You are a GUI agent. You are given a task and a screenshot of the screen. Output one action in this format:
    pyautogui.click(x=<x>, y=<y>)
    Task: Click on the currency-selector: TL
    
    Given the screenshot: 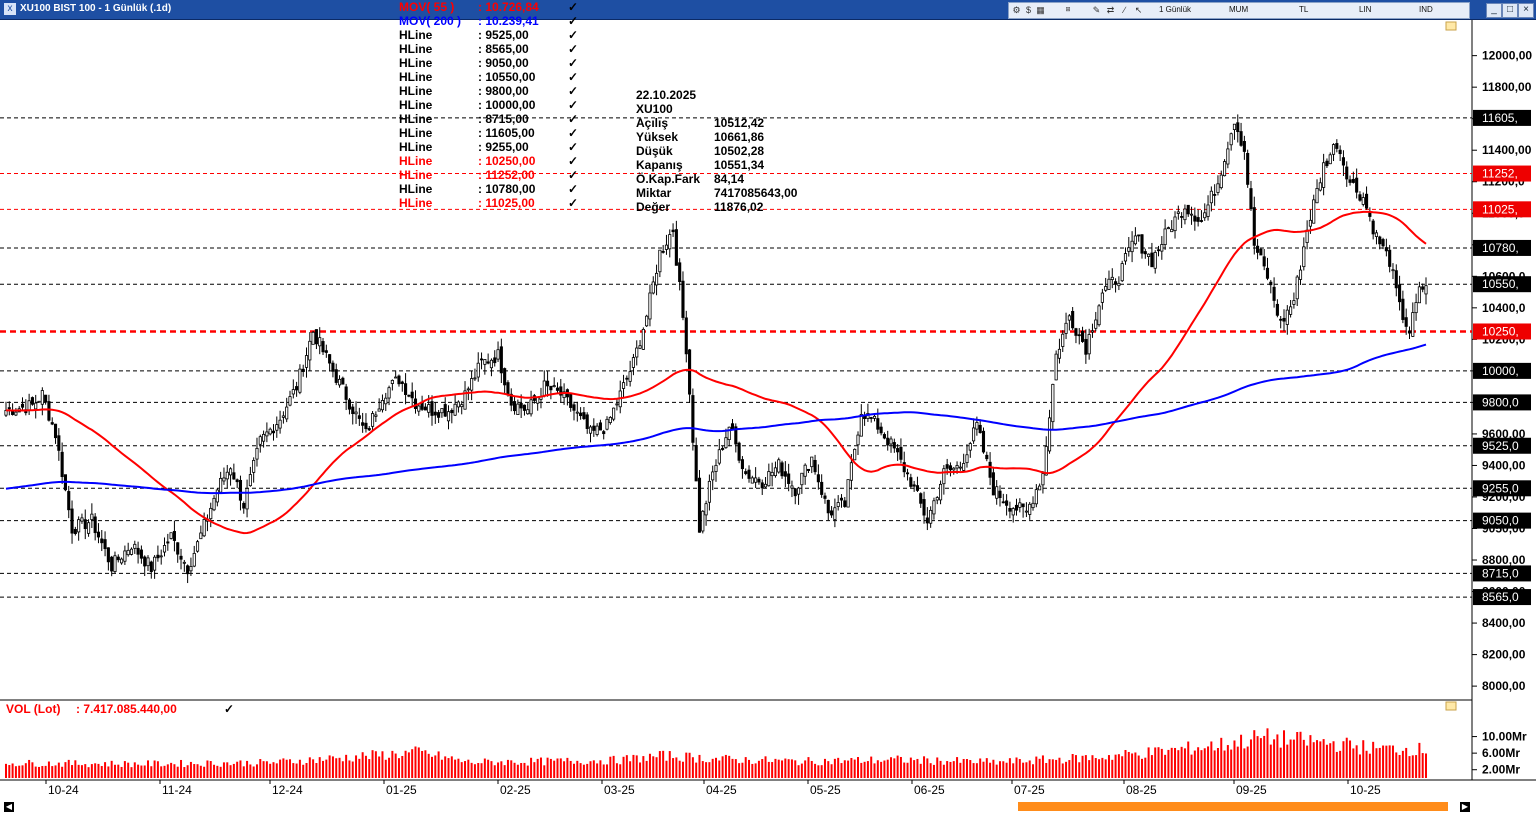 What is the action you would take?
    pyautogui.click(x=1304, y=9)
    